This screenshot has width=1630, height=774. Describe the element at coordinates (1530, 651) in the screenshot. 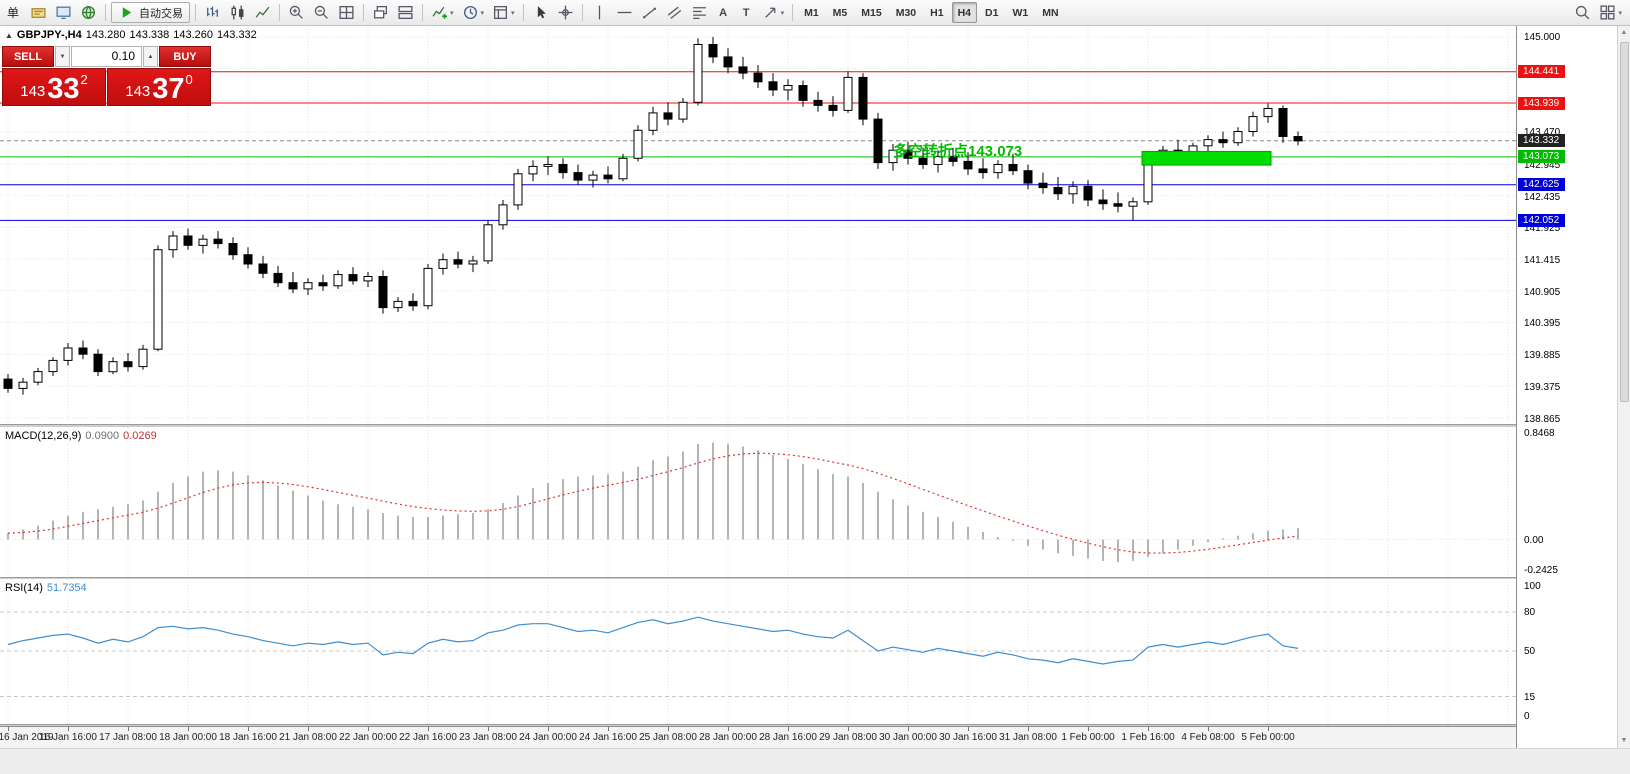

I see `rsi-scale-label: 50` at that location.